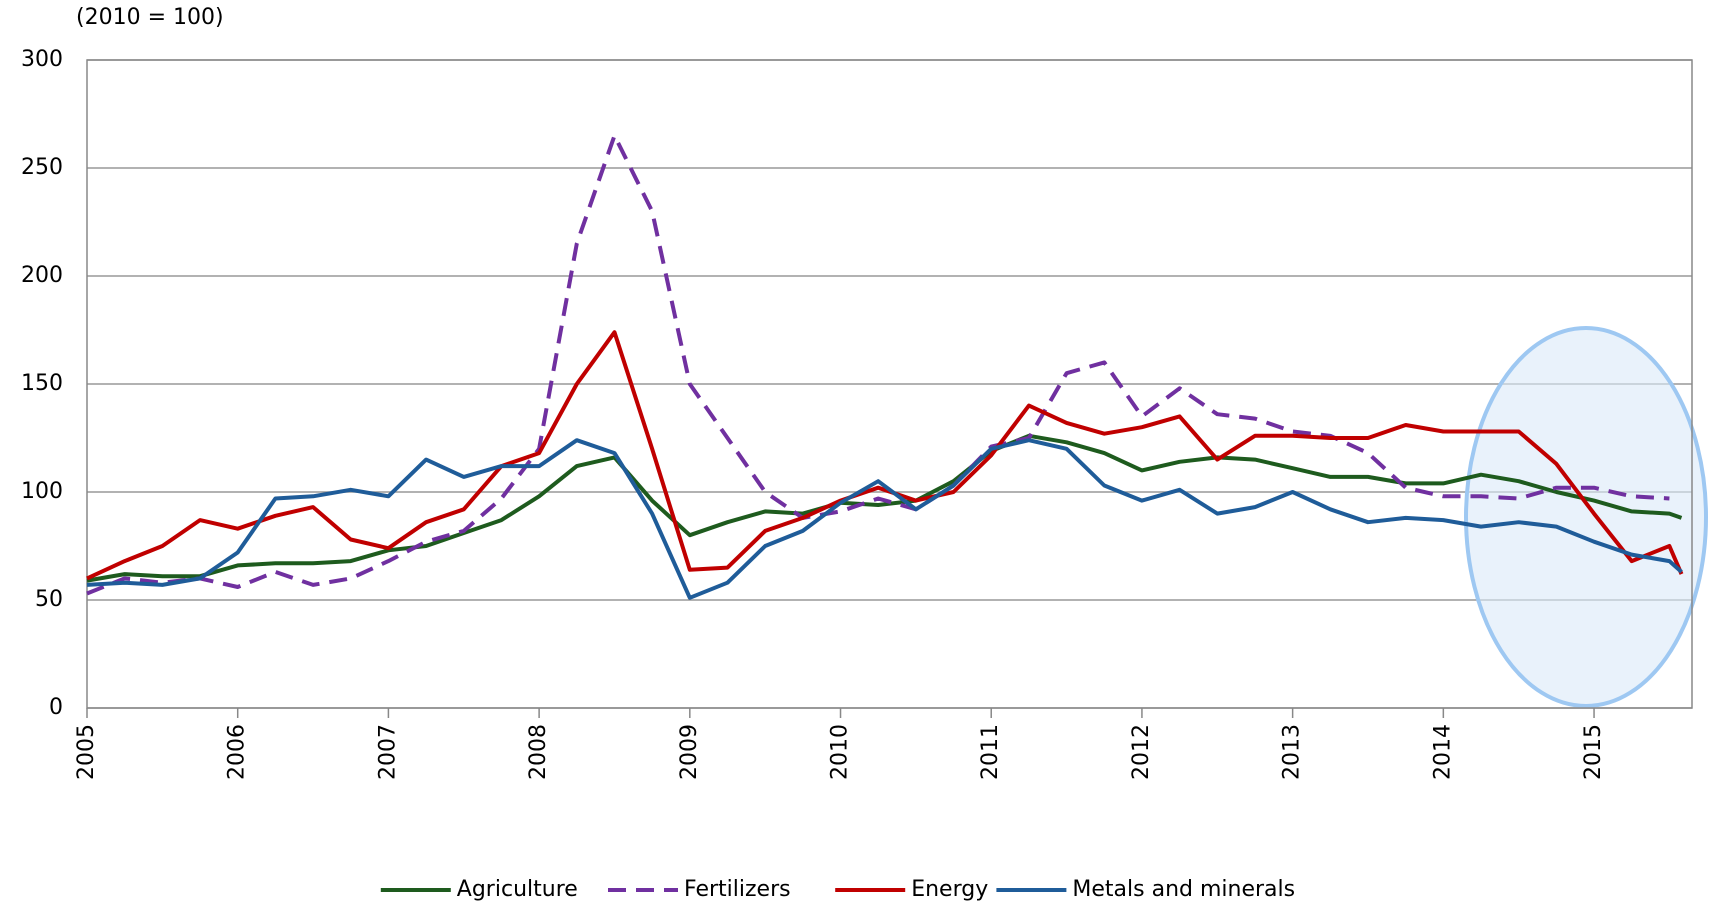 This screenshot has height=907, width=1710. Describe the element at coordinates (689, 752) in the screenshot. I see `x-tick-label: 2009` at that location.